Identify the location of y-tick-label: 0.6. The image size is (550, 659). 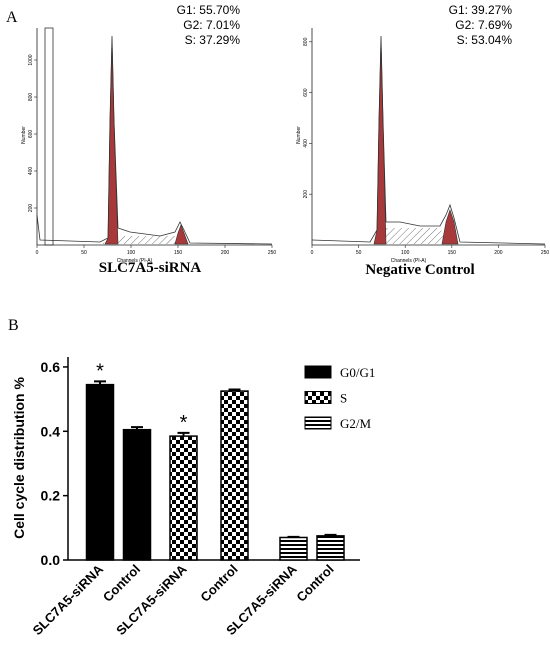
(51, 367).